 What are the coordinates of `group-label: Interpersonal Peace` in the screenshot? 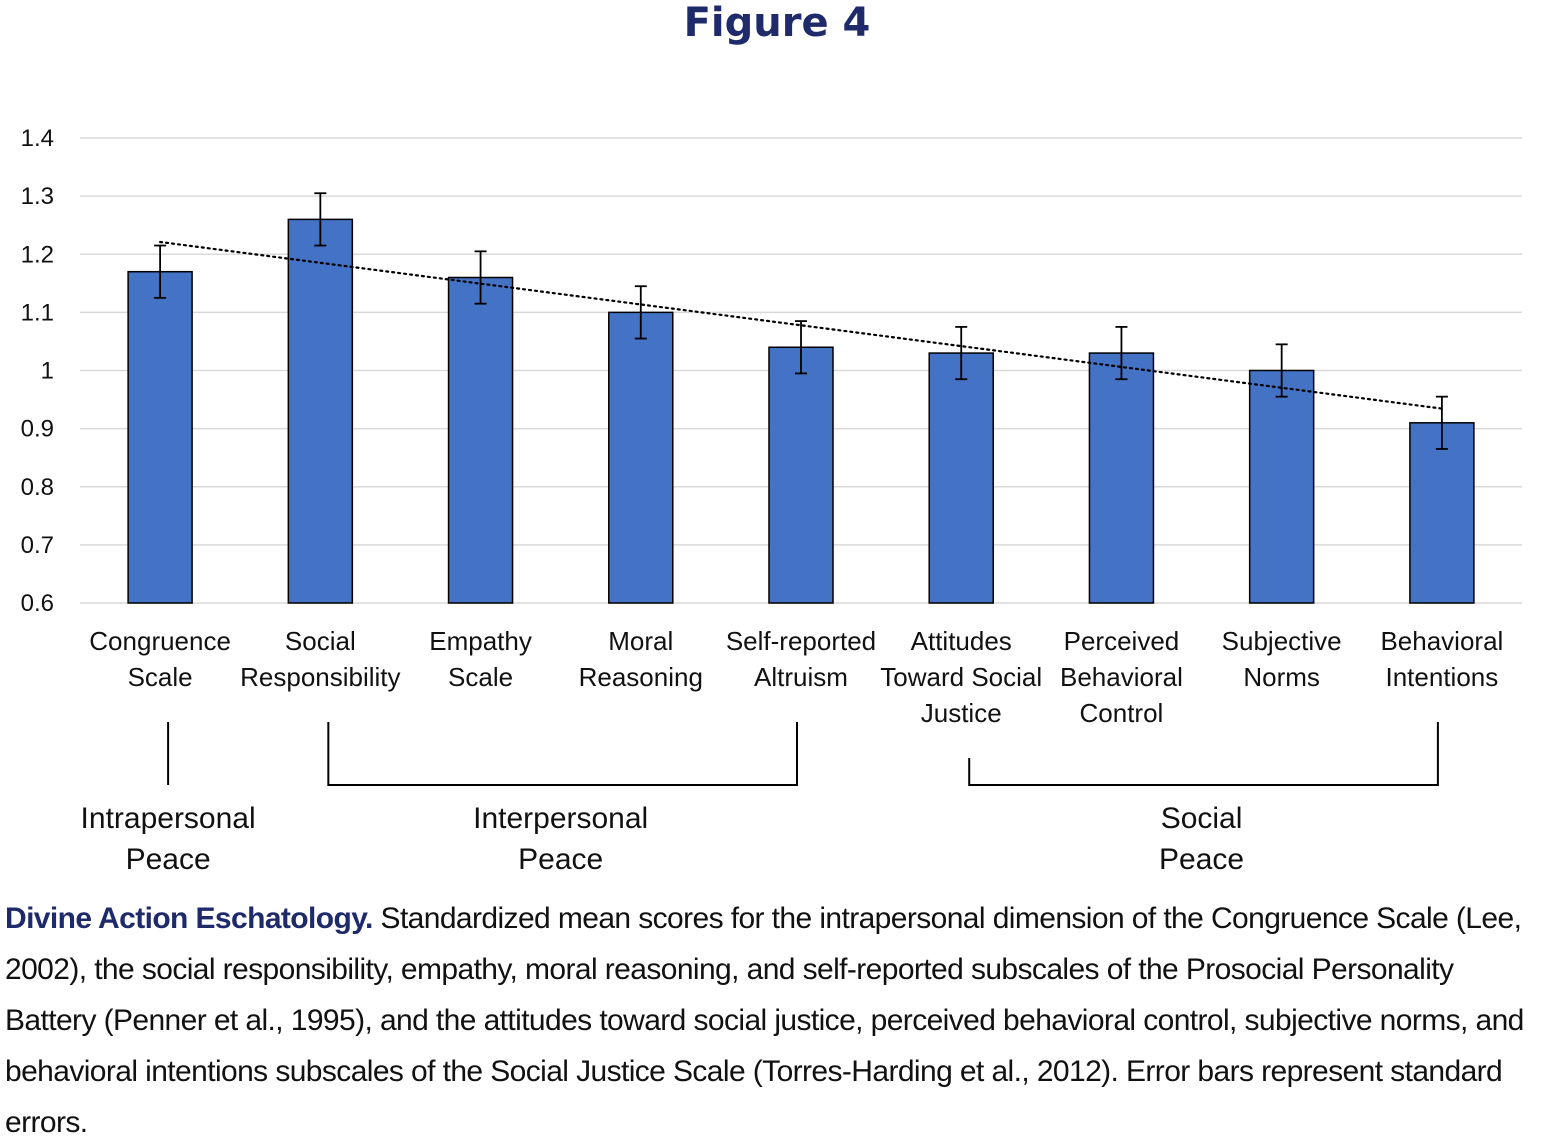 It's located at (560, 839).